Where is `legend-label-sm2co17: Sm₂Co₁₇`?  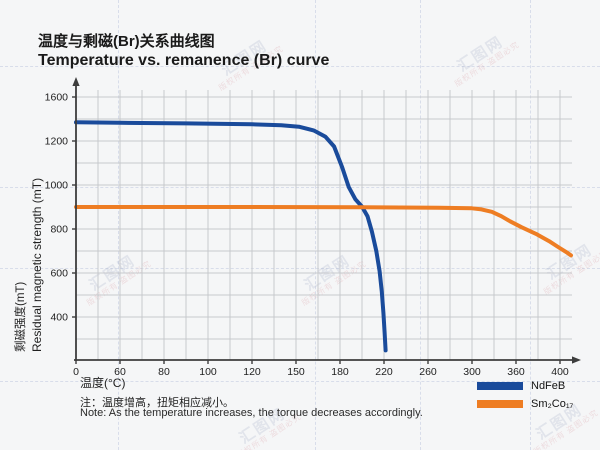 legend-label-sm2co17: Sm₂Co₁₇ is located at coordinates (552, 404).